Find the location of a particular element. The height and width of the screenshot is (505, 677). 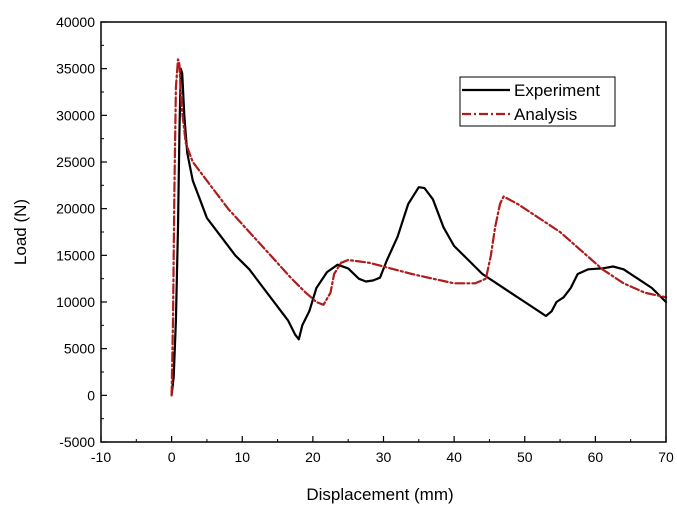

x-axis-title: Displacement (mm) is located at coordinates (379, 494).